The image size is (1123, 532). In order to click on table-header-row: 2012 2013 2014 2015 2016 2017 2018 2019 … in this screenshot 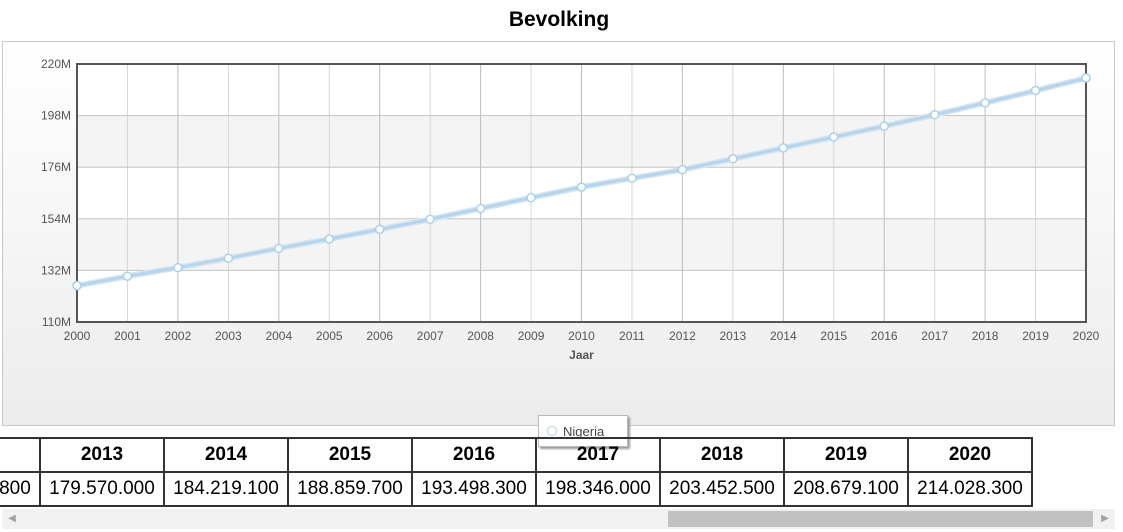, I will do `click(516, 455)`.